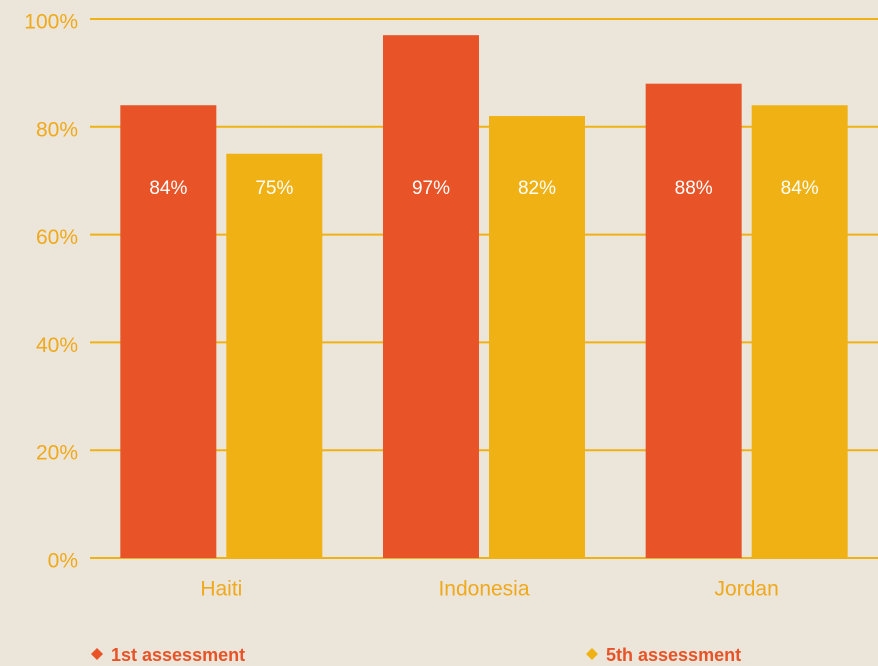 This screenshot has height=666, width=878. What do you see at coordinates (274, 188) in the screenshot?
I see `value-label: 75%` at bounding box center [274, 188].